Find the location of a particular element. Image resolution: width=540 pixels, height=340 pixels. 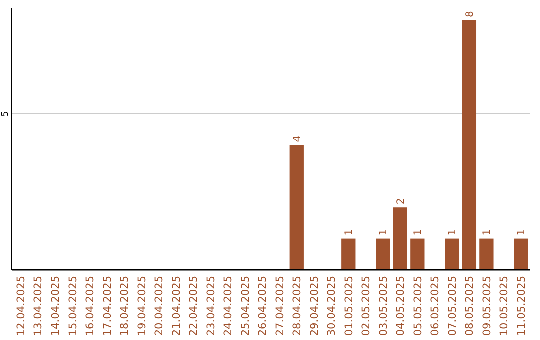

x-tick-label: 19.04.2025 is located at coordinates (142, 306).